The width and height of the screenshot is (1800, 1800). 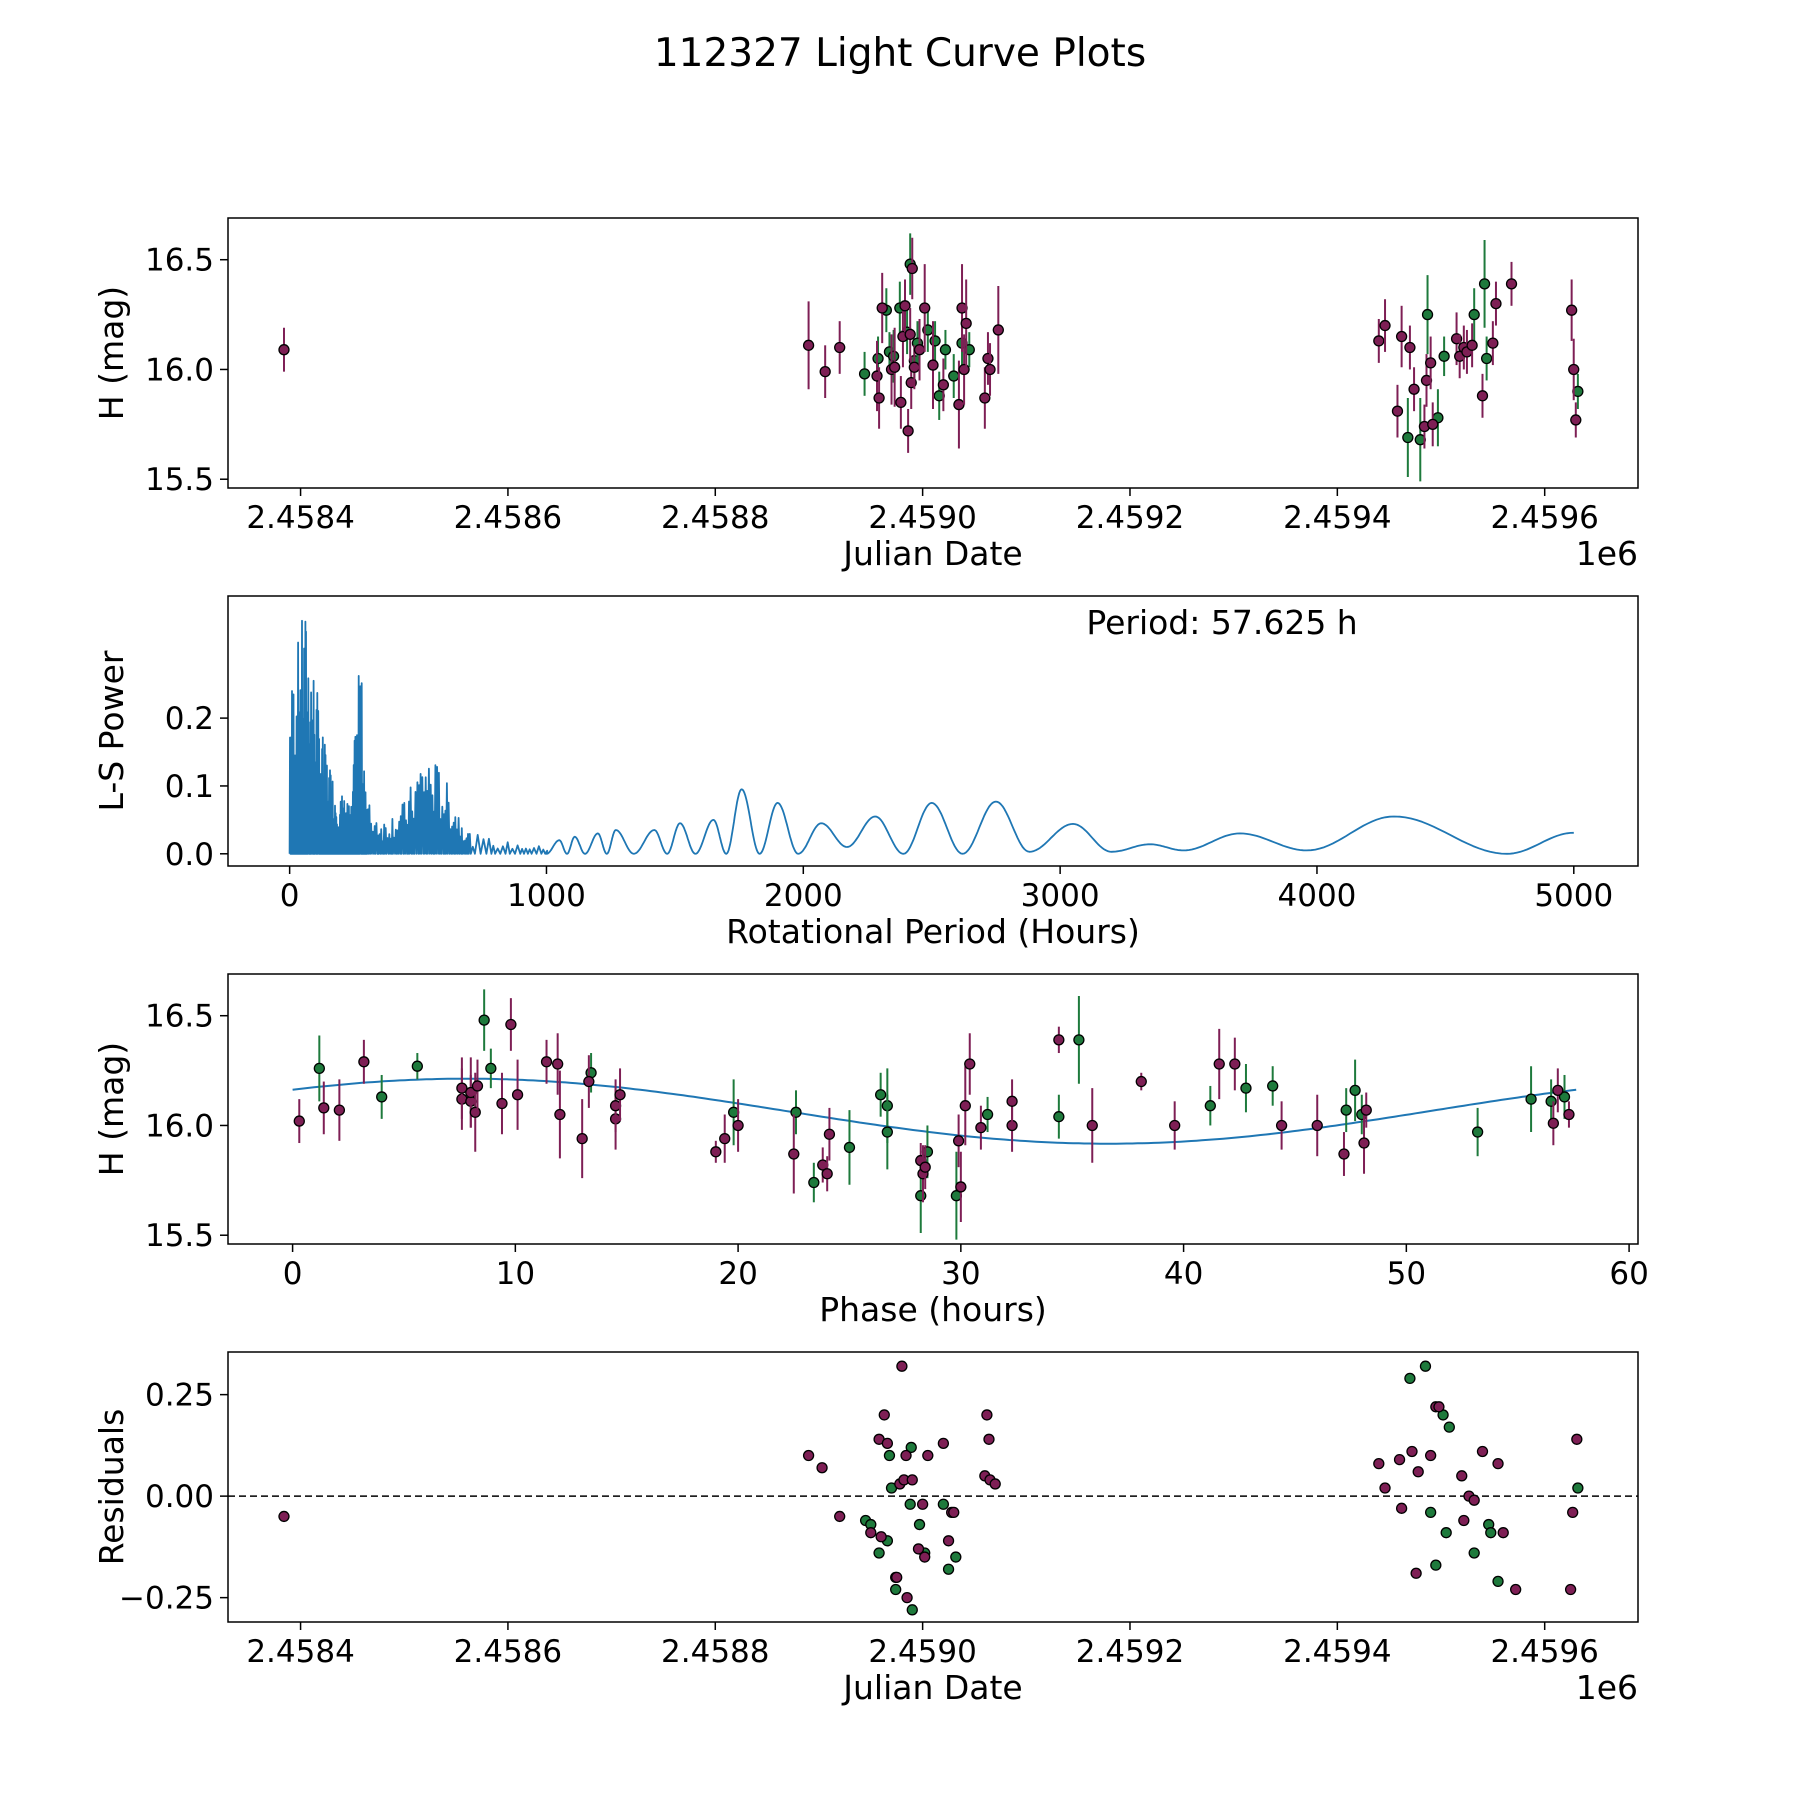 What do you see at coordinates (1607, 553) in the screenshot?
I see `x-offset-label: 1e6` at bounding box center [1607, 553].